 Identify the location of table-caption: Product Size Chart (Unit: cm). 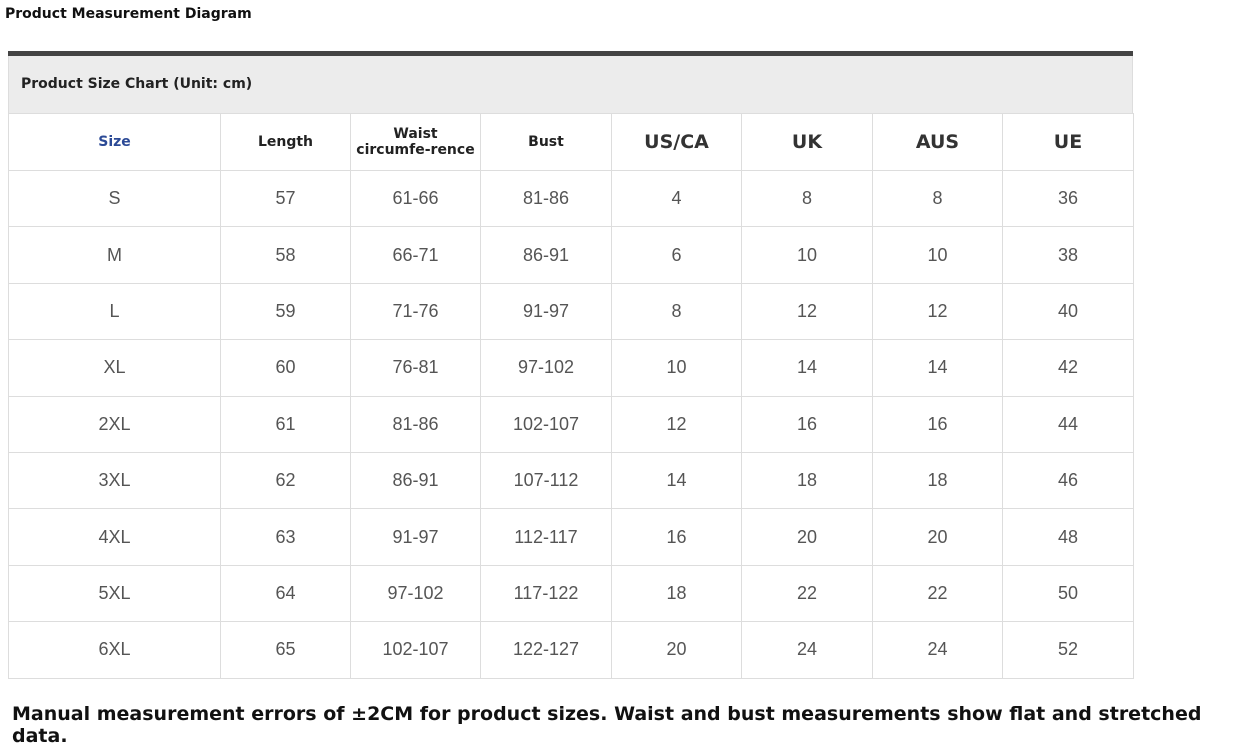
(137, 84).